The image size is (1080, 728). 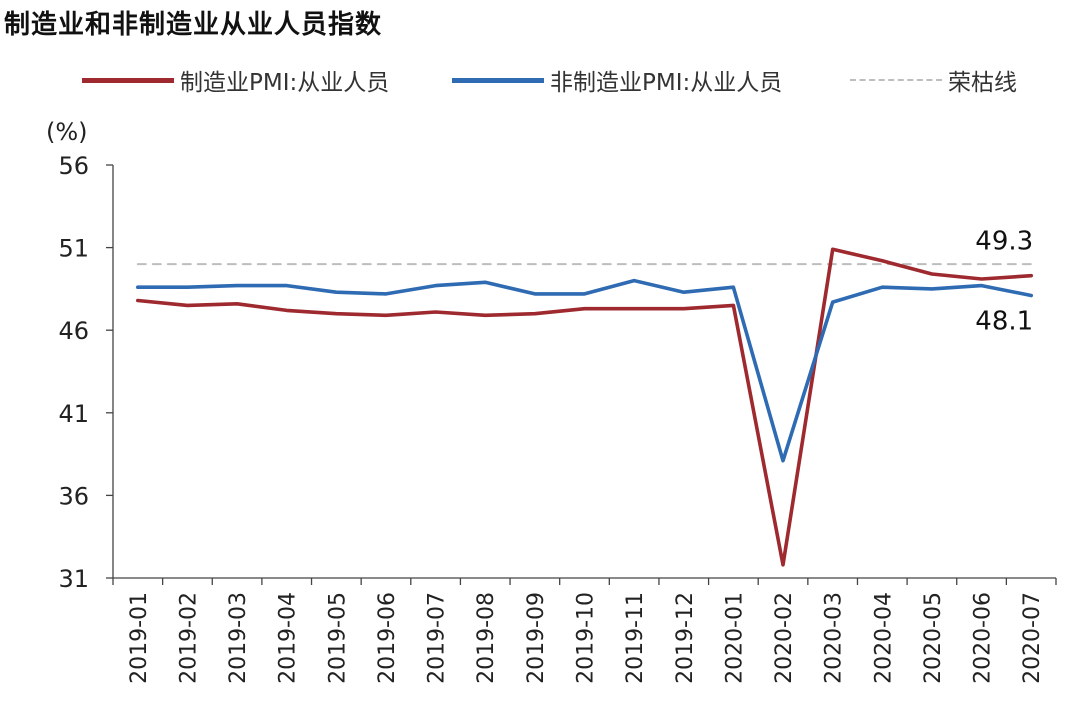 What do you see at coordinates (73, 249) in the screenshot?
I see `y-tick-label: 51` at bounding box center [73, 249].